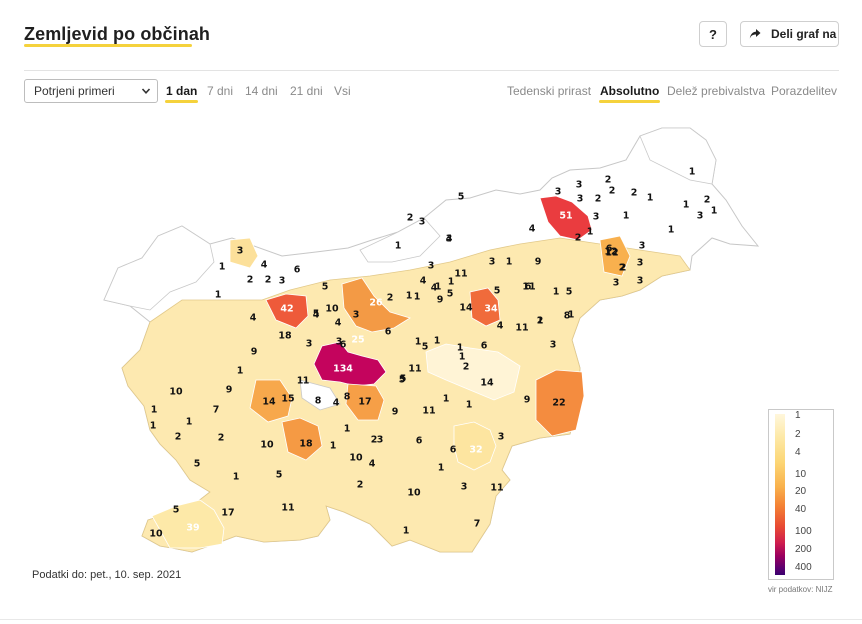  What do you see at coordinates (803, 549) in the screenshot?
I see `legend-tick: 200` at bounding box center [803, 549].